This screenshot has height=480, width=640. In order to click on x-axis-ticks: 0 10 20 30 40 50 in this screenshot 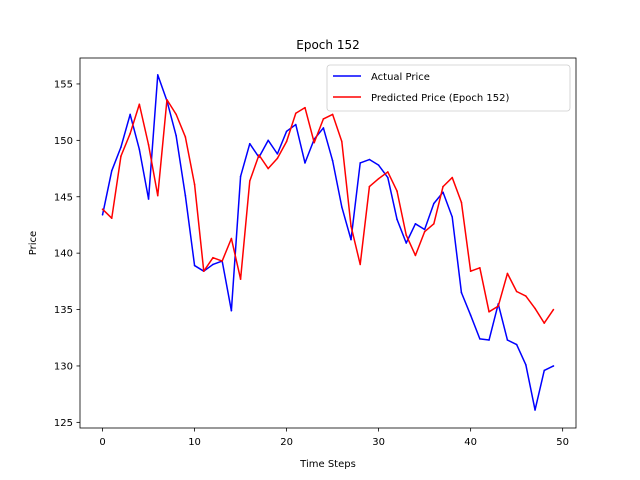, I will do `click(334, 438)`.